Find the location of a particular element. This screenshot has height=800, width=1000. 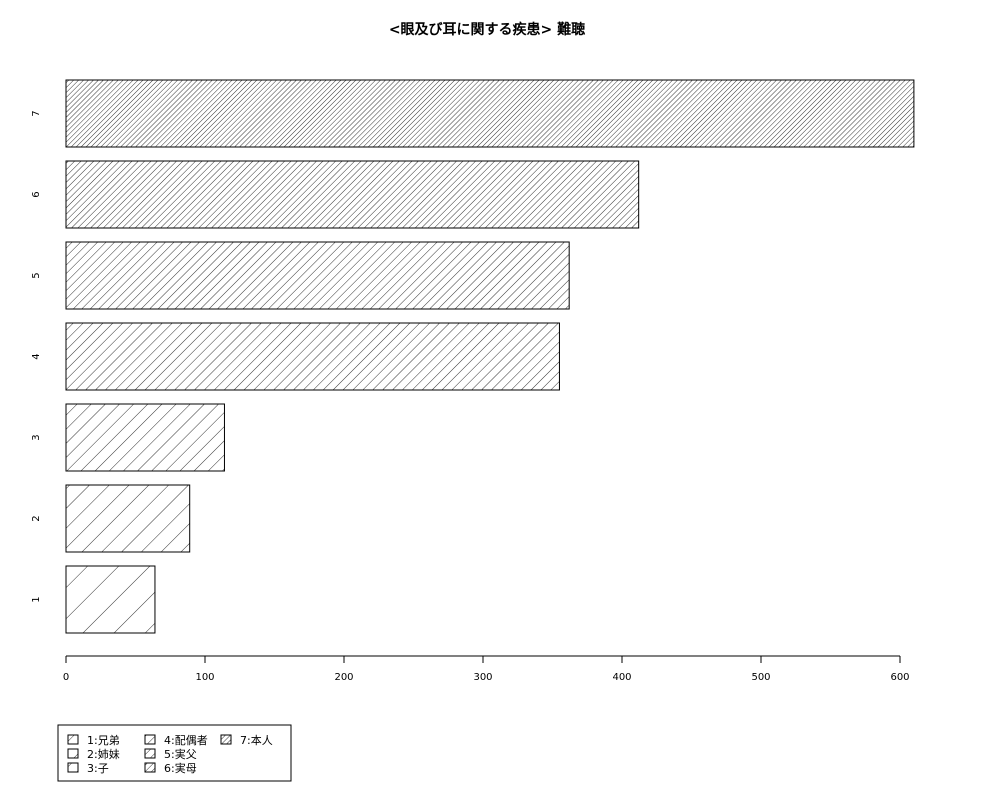

x-tick-label-500: 500 is located at coordinates (760, 677).